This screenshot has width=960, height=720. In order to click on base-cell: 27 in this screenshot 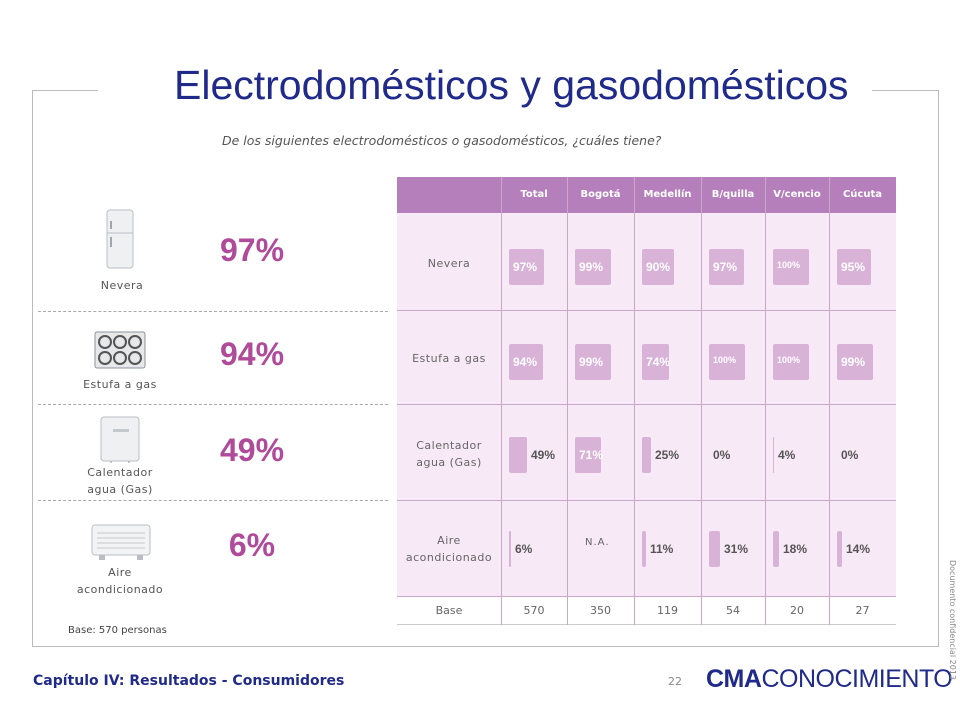, I will do `click(862, 610)`.